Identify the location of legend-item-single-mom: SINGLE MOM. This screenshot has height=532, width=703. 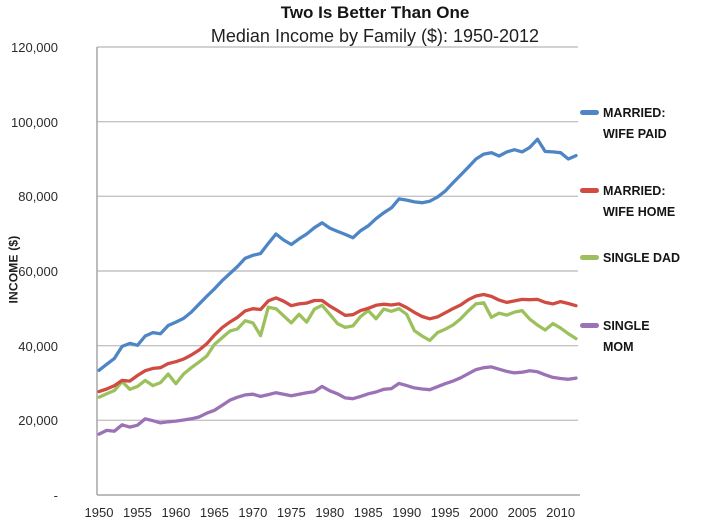
(641, 337).